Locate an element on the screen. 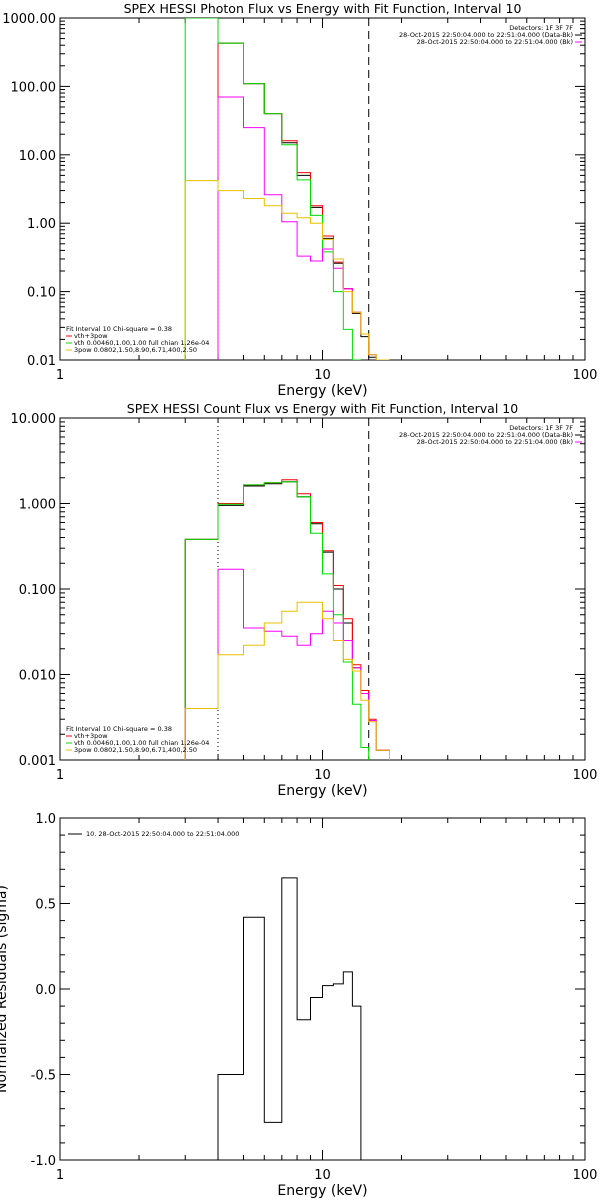 Image resolution: width=600 pixels, height=1200 pixels. y-axis-label: Normalized Residuals (sigma) is located at coordinates (5, 989).